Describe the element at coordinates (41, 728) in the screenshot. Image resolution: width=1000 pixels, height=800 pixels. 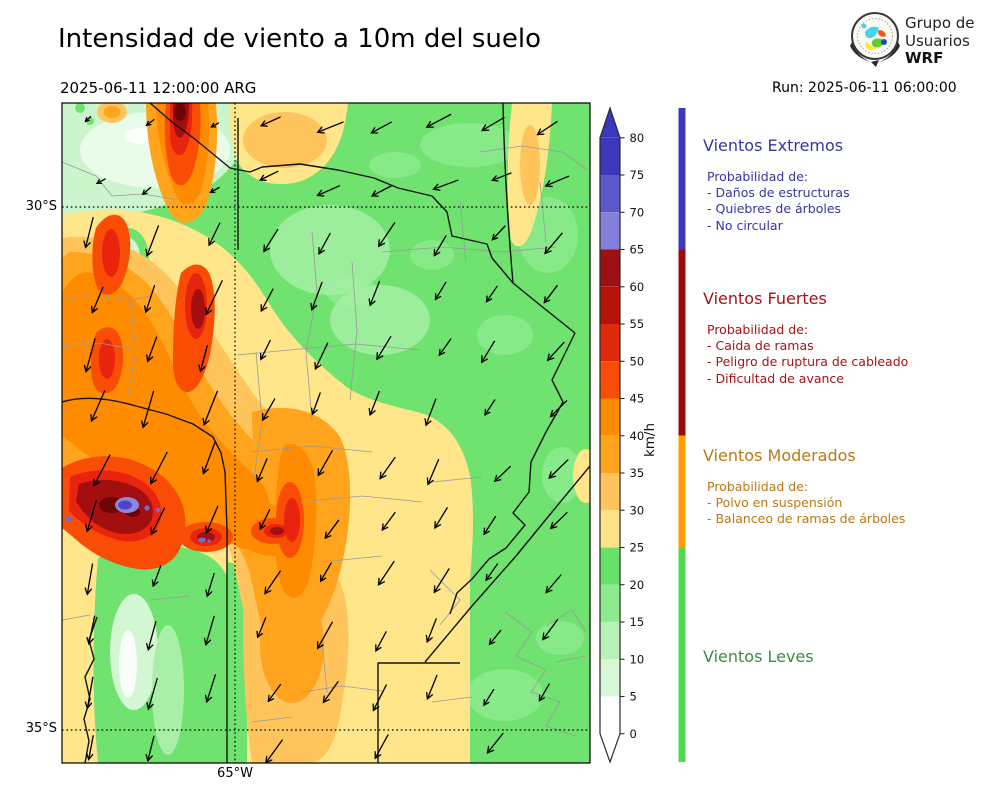
I see `lat-tick-35s: 35°S` at that location.